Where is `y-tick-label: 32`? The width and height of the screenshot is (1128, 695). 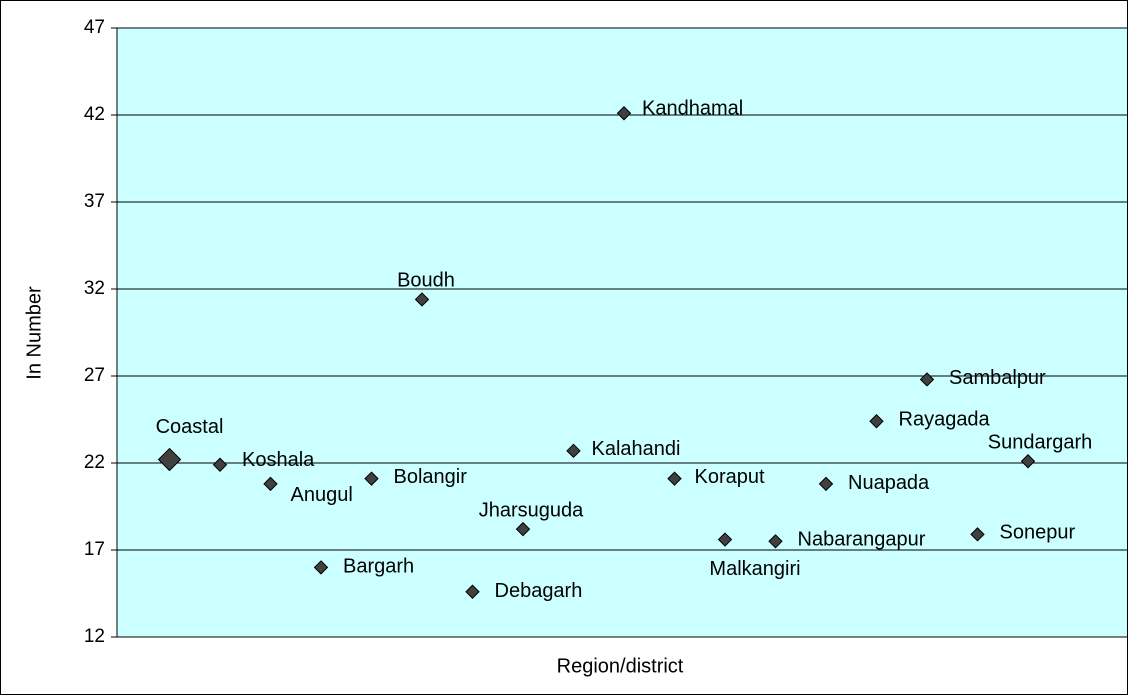
y-tick-label: 32 is located at coordinates (94, 288).